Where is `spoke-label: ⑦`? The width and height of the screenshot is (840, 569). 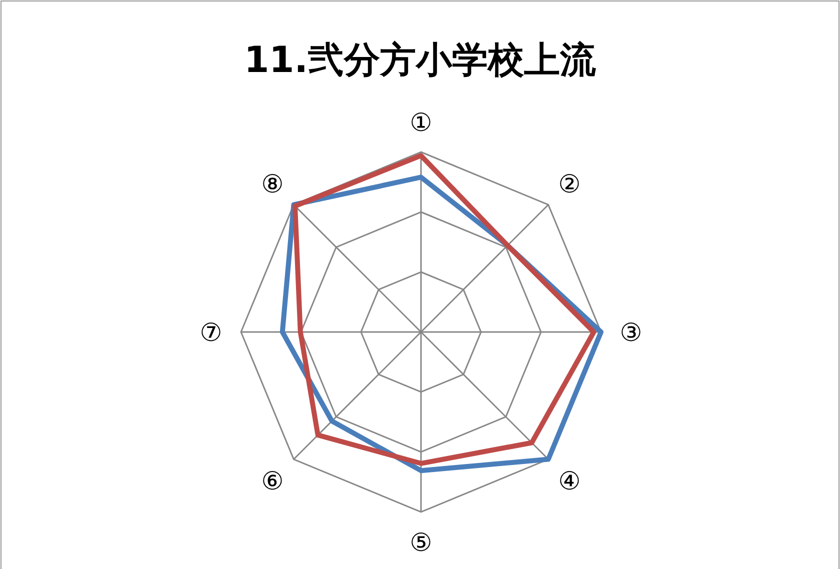
spoke-label: ⑦ is located at coordinates (211, 332).